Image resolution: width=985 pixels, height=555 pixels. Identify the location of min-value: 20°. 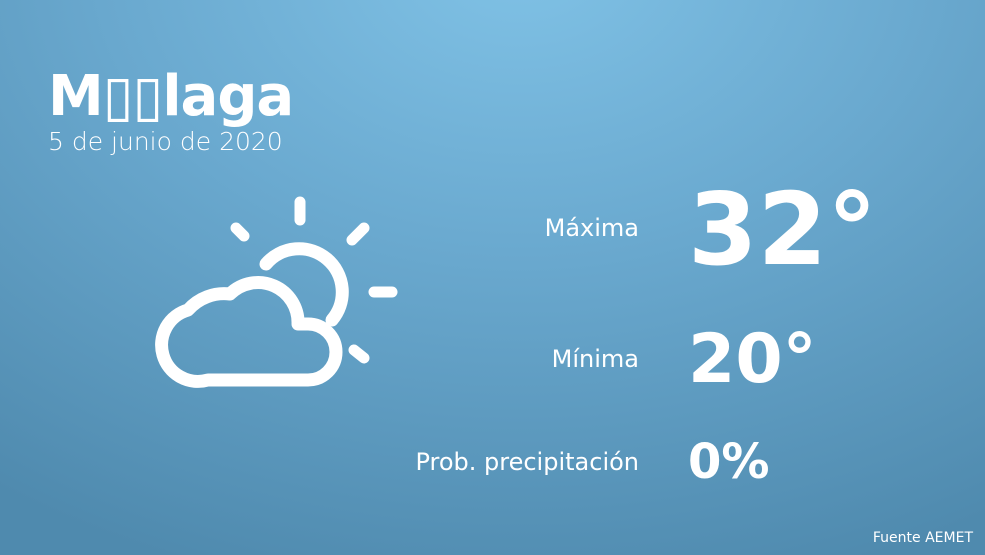
(752, 359).